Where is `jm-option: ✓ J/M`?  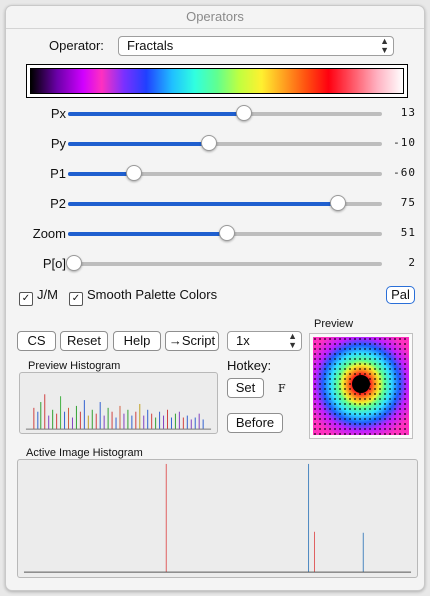 jm-option: ✓ J/M is located at coordinates (38, 296).